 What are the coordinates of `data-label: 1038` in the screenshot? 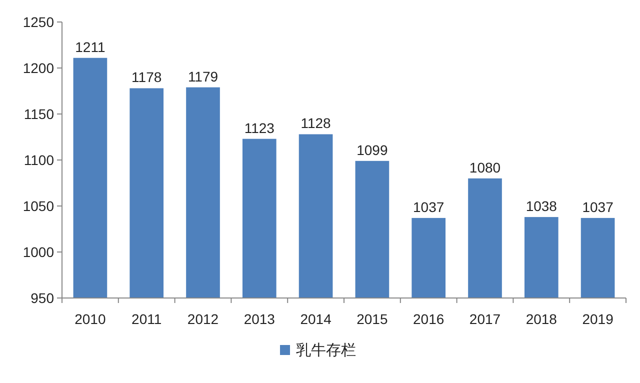 It's located at (542, 206).